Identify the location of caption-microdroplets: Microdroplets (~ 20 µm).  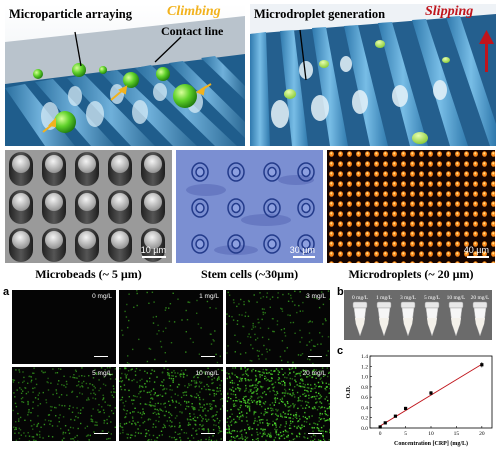
(411, 274).